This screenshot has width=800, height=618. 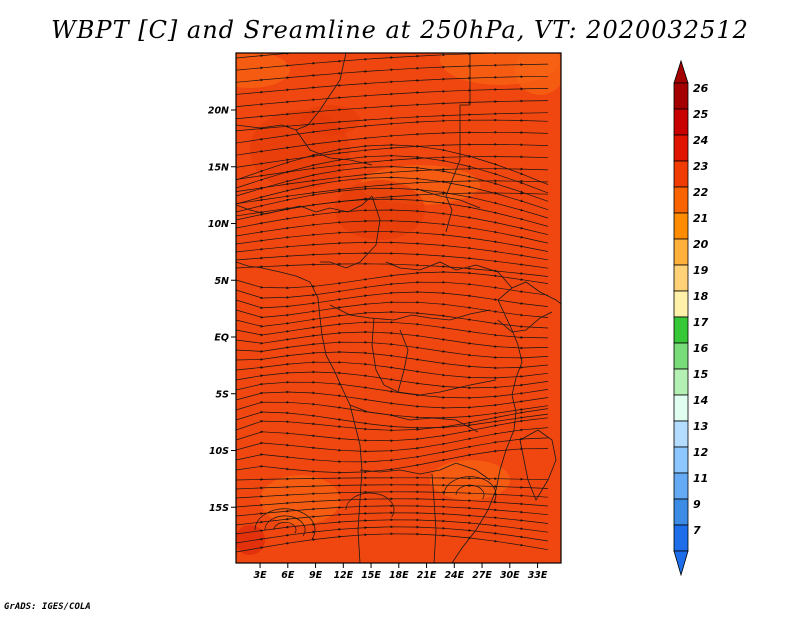 I want to click on colorbar-label: 23, so click(x=701, y=166).